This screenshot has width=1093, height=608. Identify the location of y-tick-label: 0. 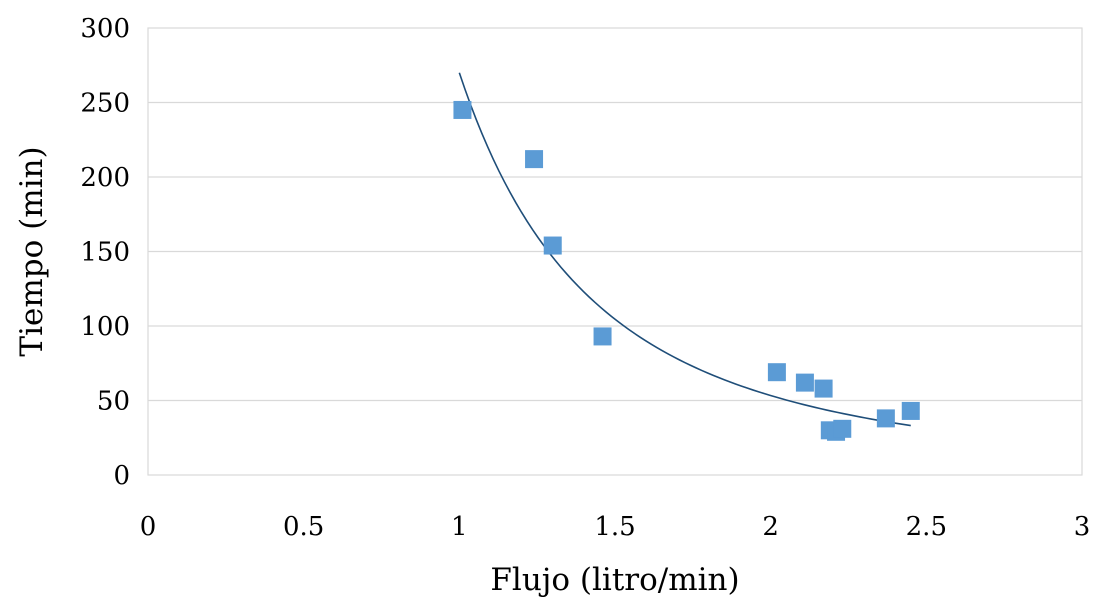
(121, 476).